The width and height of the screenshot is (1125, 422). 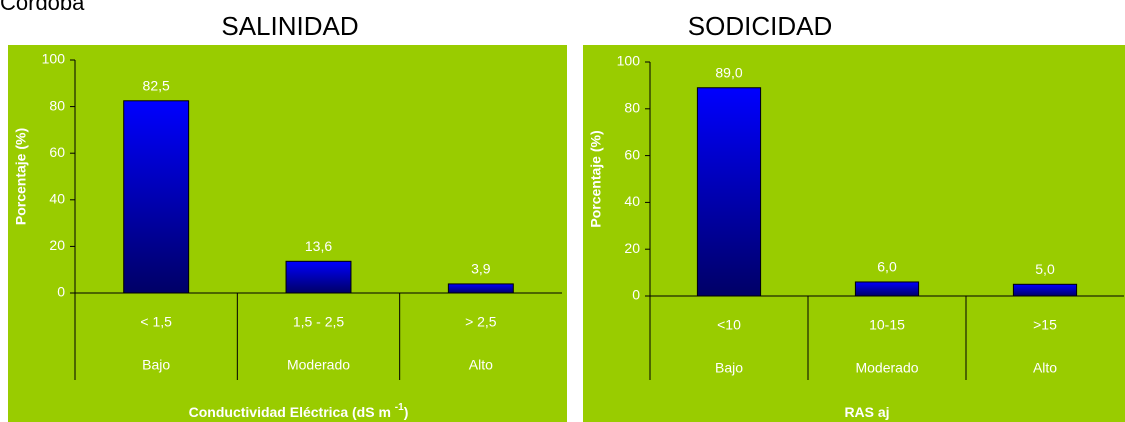 What do you see at coordinates (156, 322) in the screenshot?
I see `x-tick-label: < 1,5` at bounding box center [156, 322].